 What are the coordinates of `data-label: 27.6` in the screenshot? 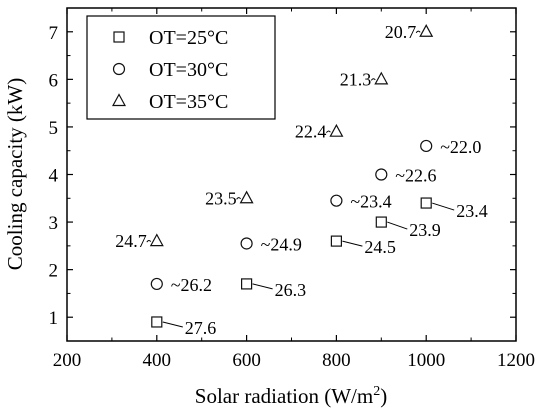 It's located at (201, 328).